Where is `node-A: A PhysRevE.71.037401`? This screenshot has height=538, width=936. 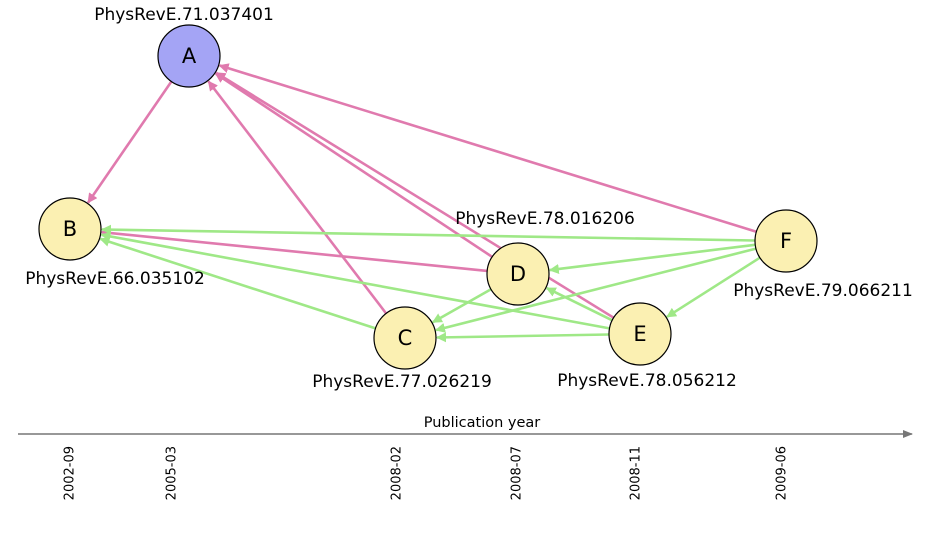 node-A: A PhysRevE.71.037401 is located at coordinates (184, 46).